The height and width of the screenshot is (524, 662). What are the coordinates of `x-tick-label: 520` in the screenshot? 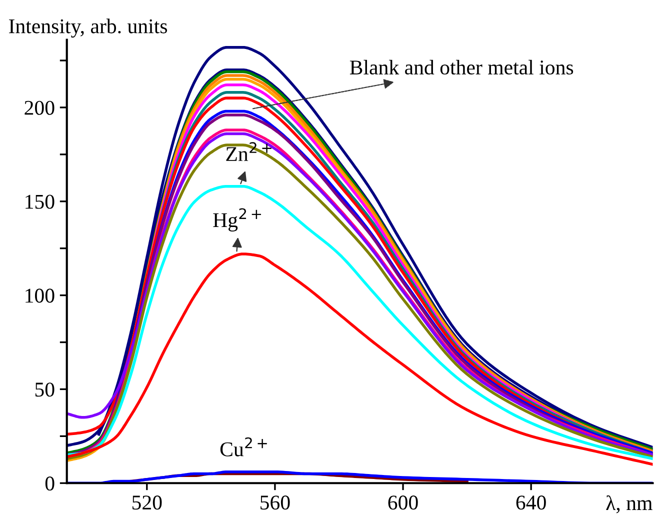 It's located at (147, 503).